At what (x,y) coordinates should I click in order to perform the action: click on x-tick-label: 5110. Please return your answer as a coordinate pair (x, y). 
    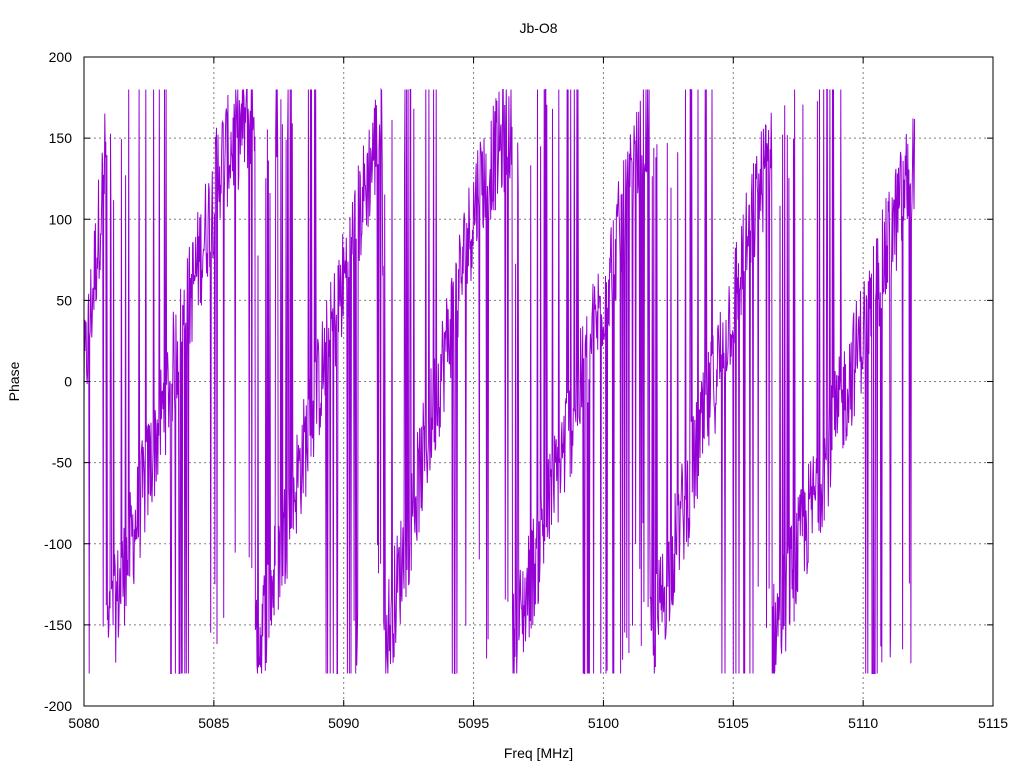
    Looking at the image, I should click on (863, 723).